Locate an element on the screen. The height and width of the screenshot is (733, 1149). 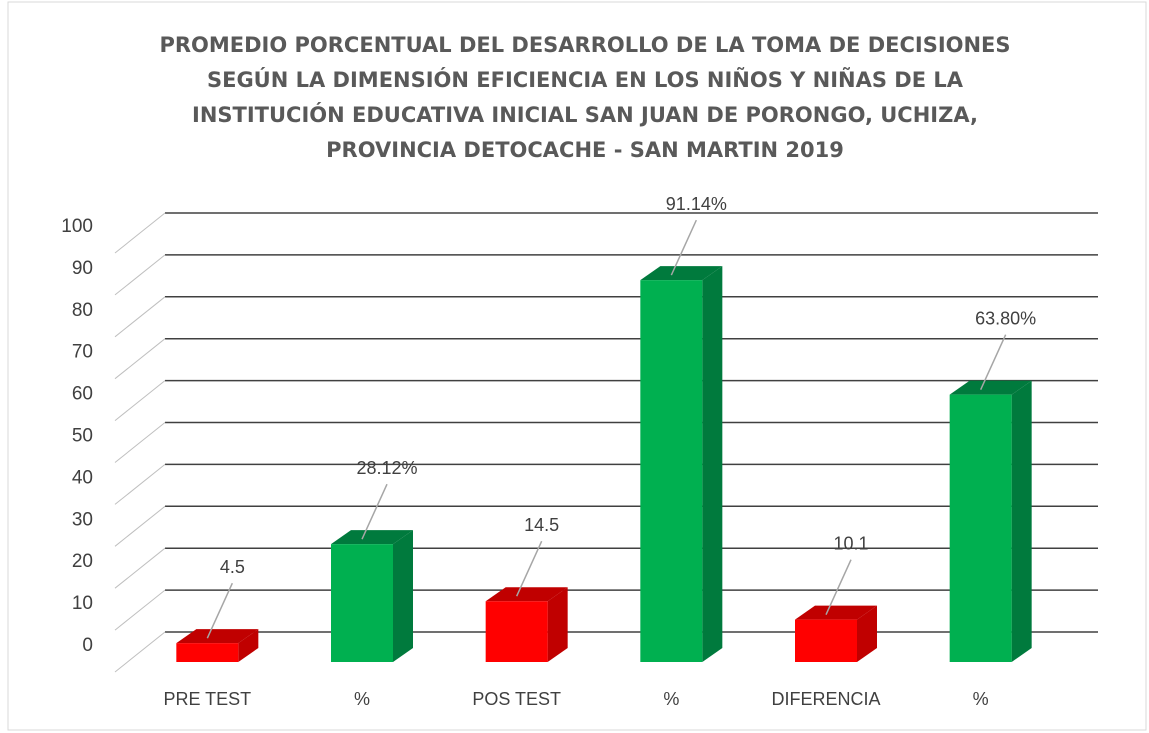
value-label: 63.80% is located at coordinates (1005, 318).